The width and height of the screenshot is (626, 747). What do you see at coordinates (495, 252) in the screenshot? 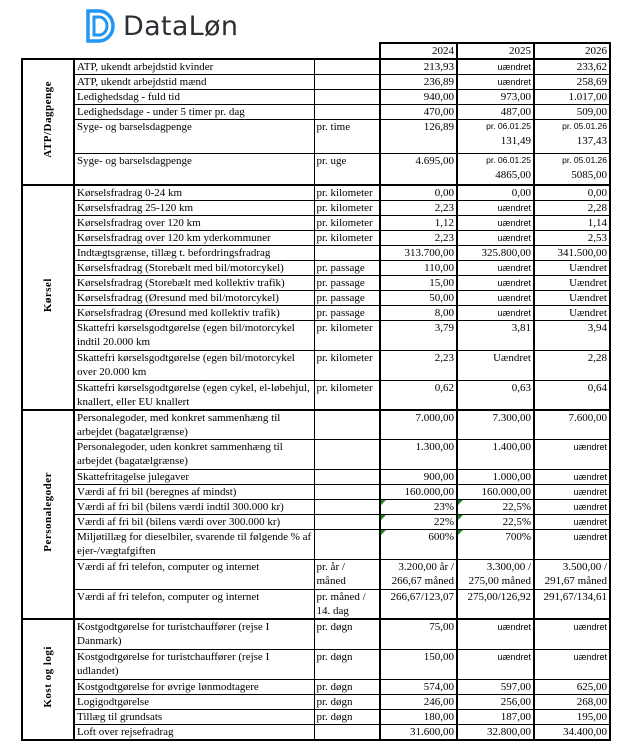
I see `value-2025: 325.800,00` at bounding box center [495, 252].